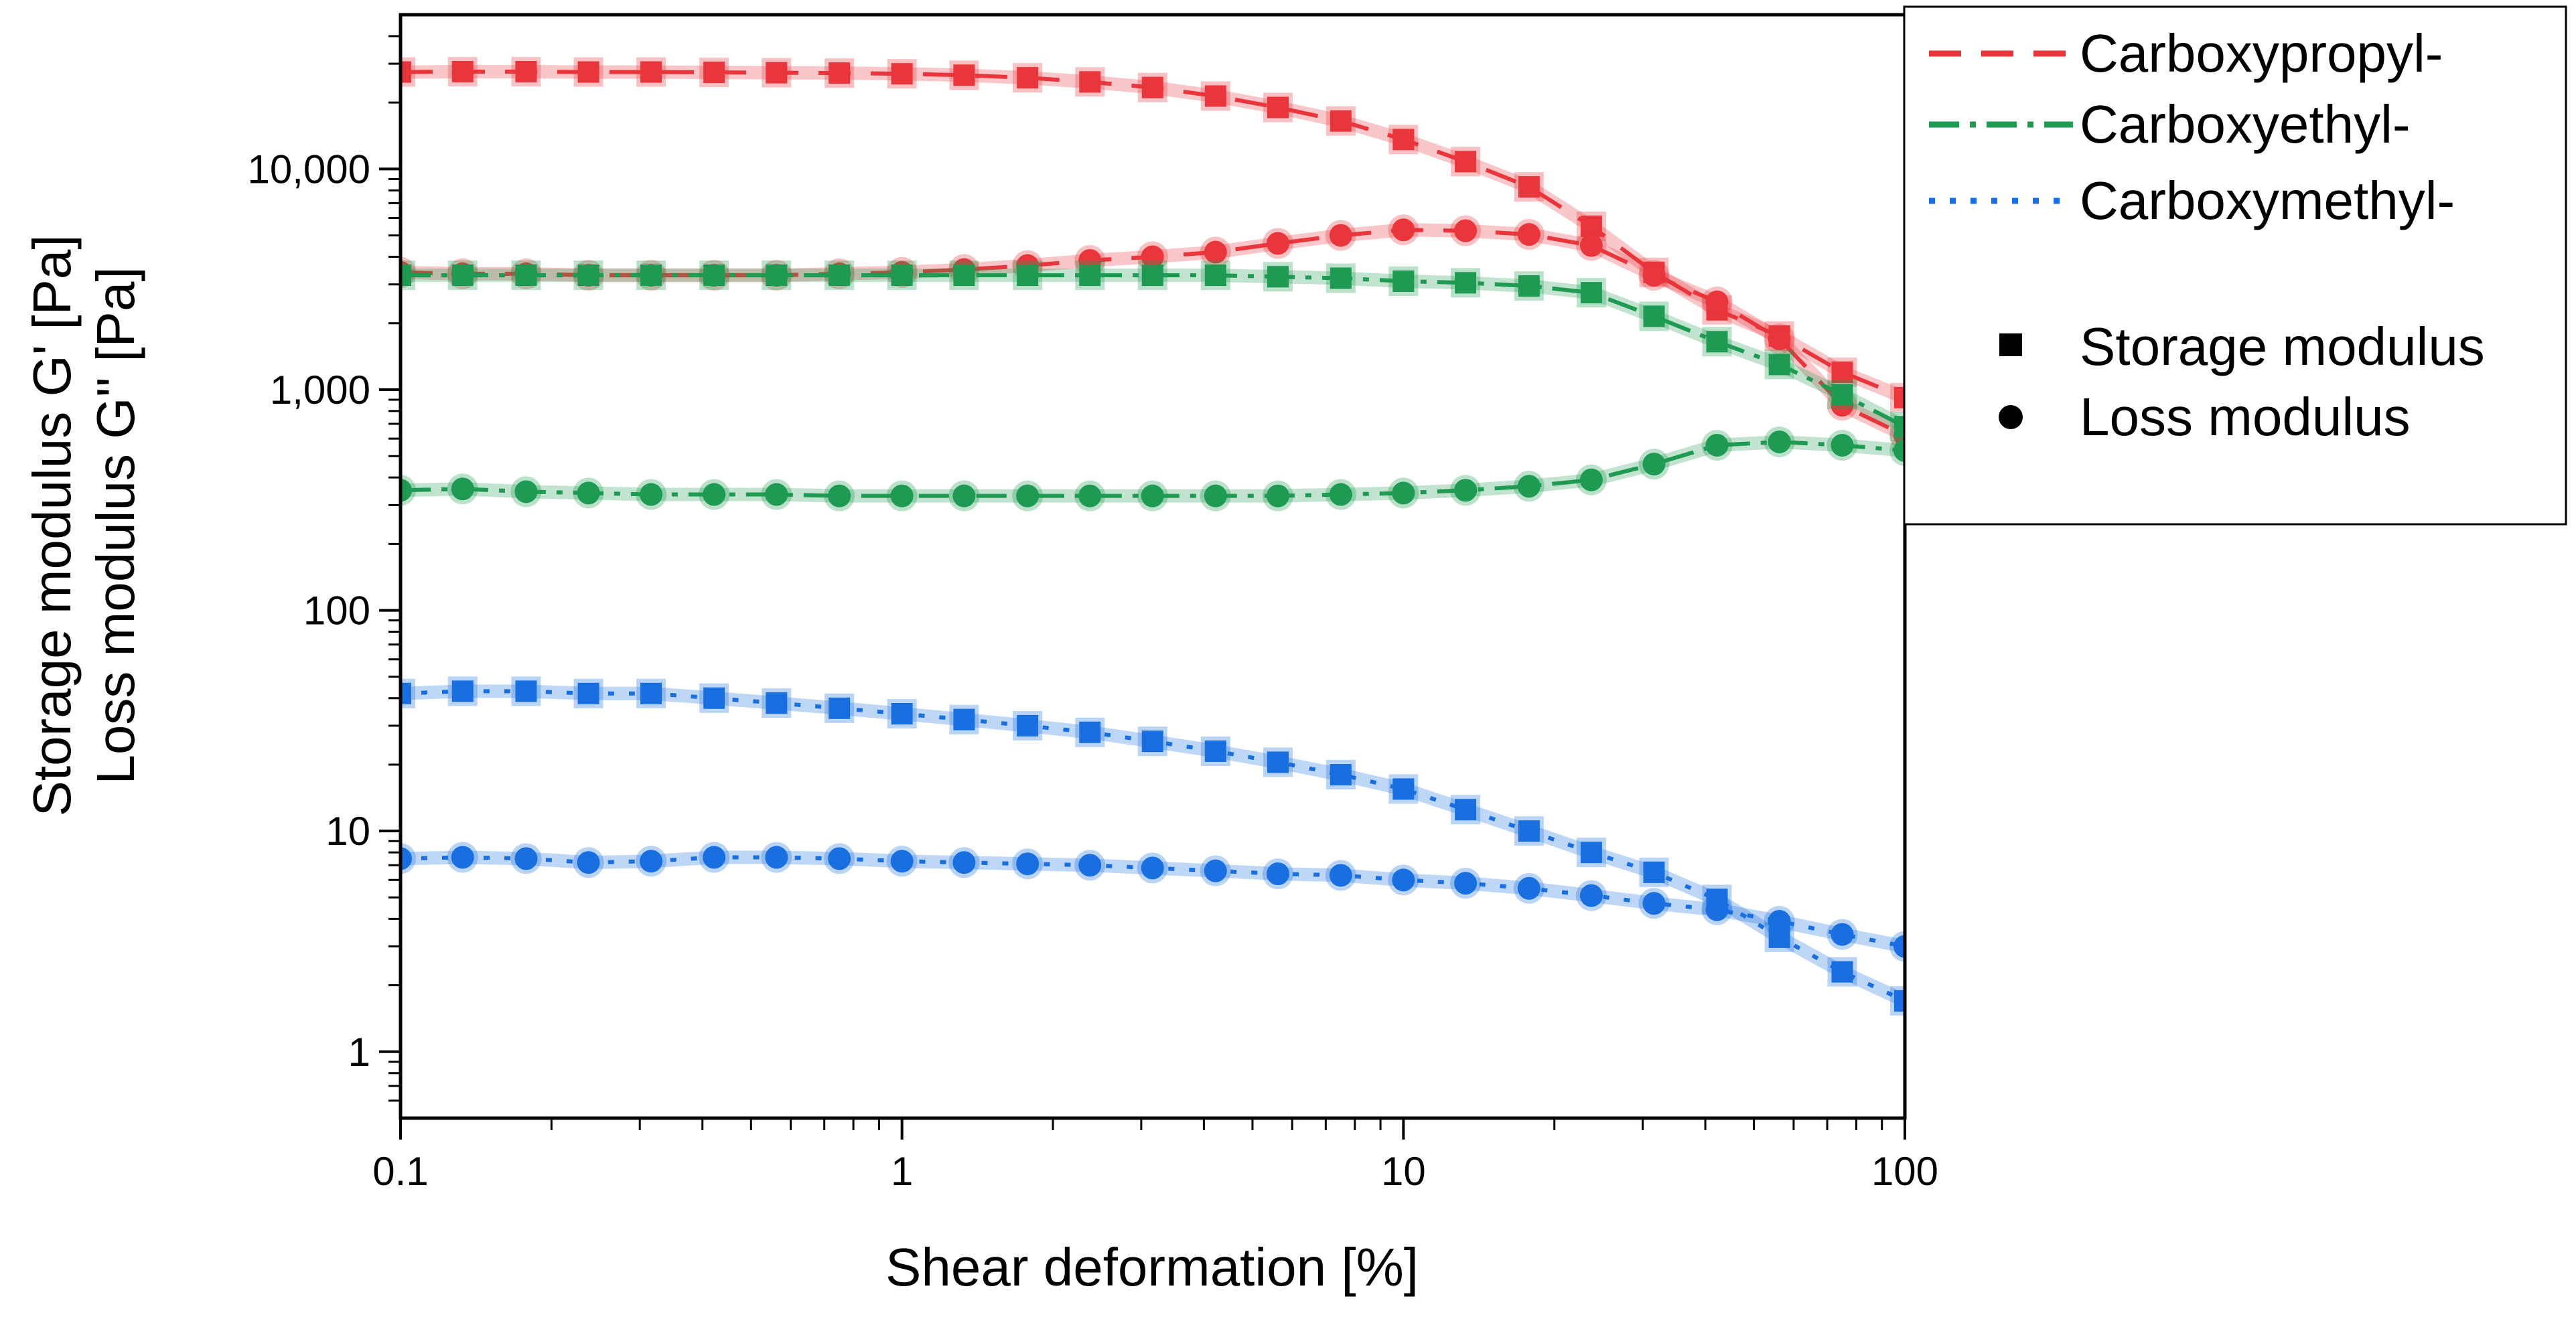  Describe the element at coordinates (1403, 1171) in the screenshot. I see `x-tick-label-2: 10` at that location.